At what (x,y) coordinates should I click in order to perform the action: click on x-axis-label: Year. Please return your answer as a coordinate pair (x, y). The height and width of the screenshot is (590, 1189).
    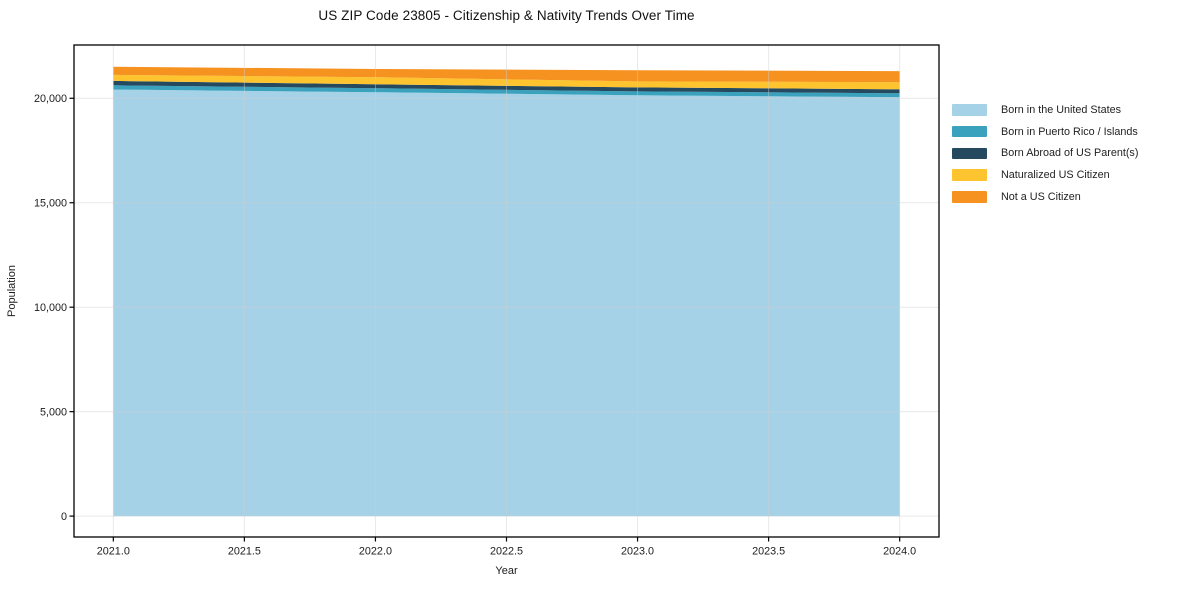
    Looking at the image, I should click on (506, 571).